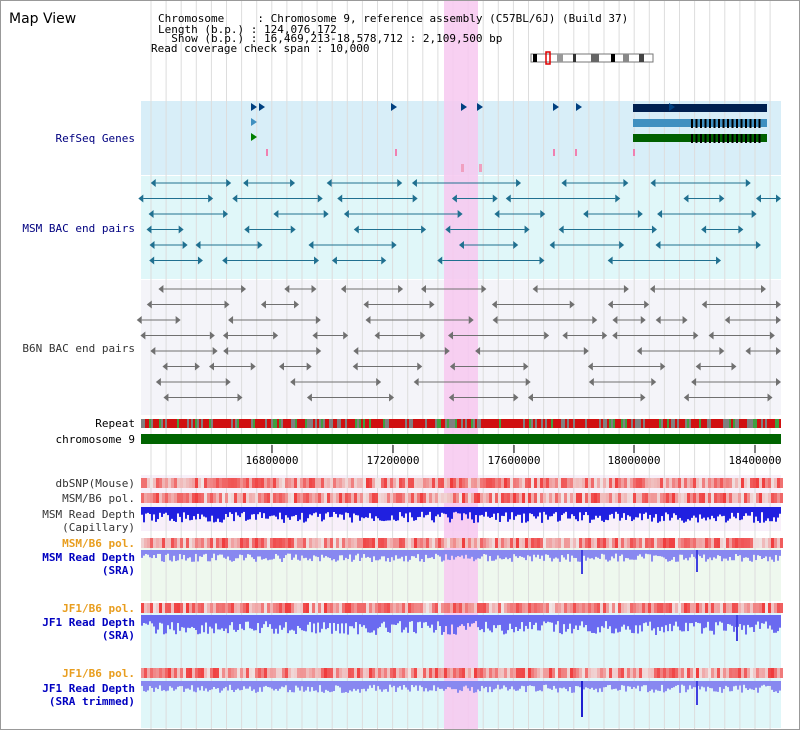  What do you see at coordinates (613, 58) in the screenshot?
I see `ideogram-band` at bounding box center [613, 58].